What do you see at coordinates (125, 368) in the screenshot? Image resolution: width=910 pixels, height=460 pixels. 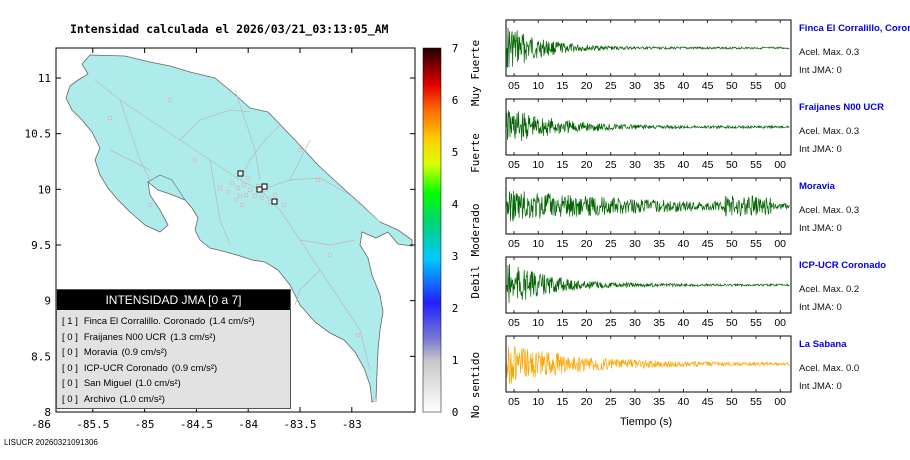 I see `legend-station: ICP-UCR Coronado` at bounding box center [125, 368].